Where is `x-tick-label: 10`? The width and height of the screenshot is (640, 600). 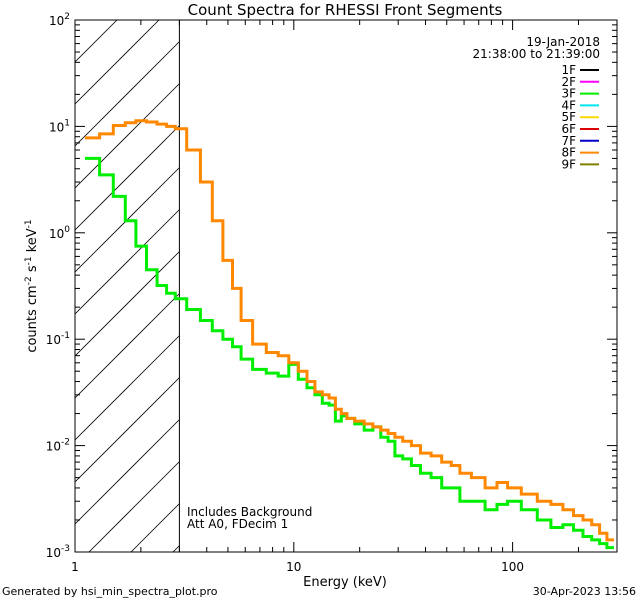 x-tick-label: 10 is located at coordinates (293, 567).